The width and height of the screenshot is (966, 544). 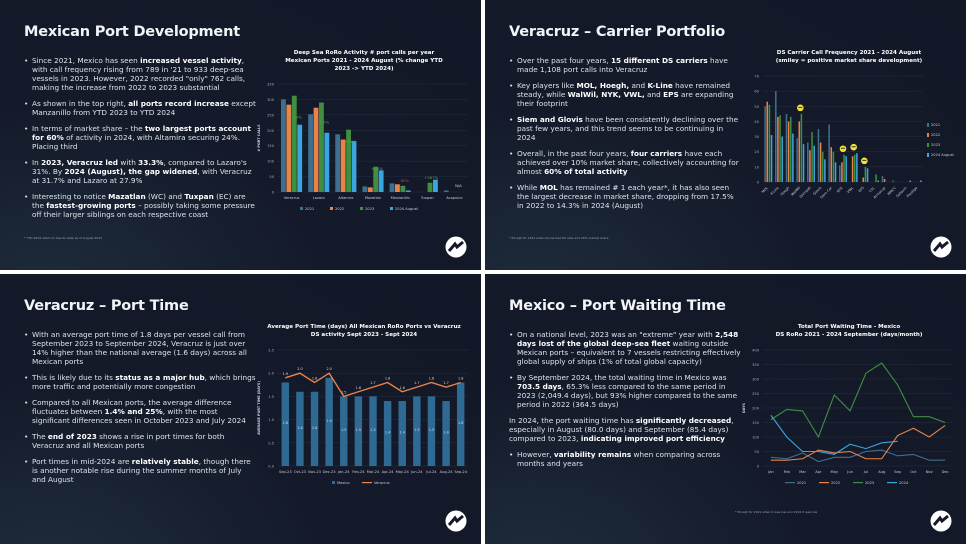 What do you see at coordinates (930, 472) in the screenshot?
I see `x-tick-label: Nov` at bounding box center [930, 472].